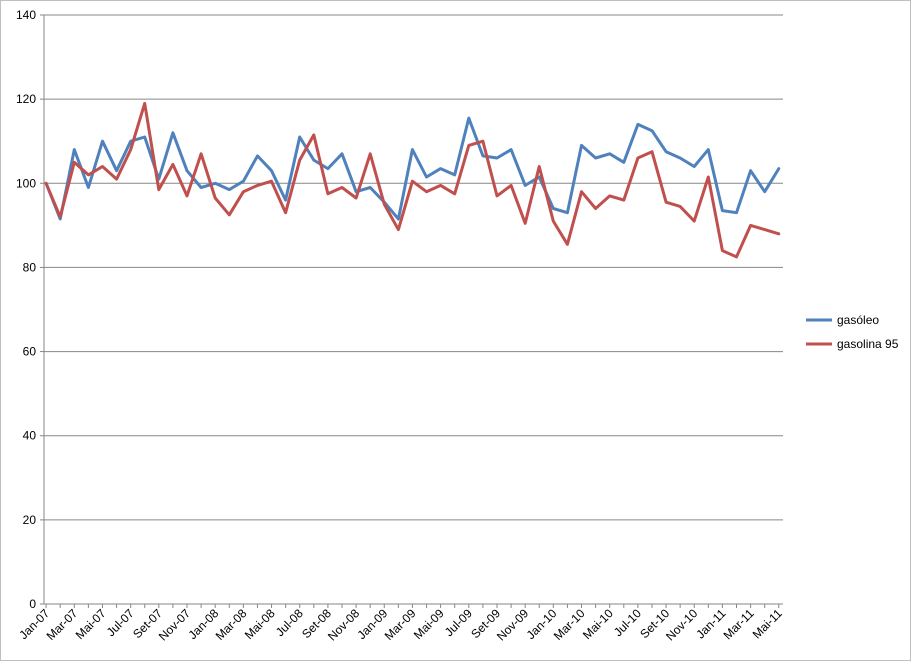 The width and height of the screenshot is (911, 662). I want to click on x-tick-label: Mar-10, so click(569, 624).